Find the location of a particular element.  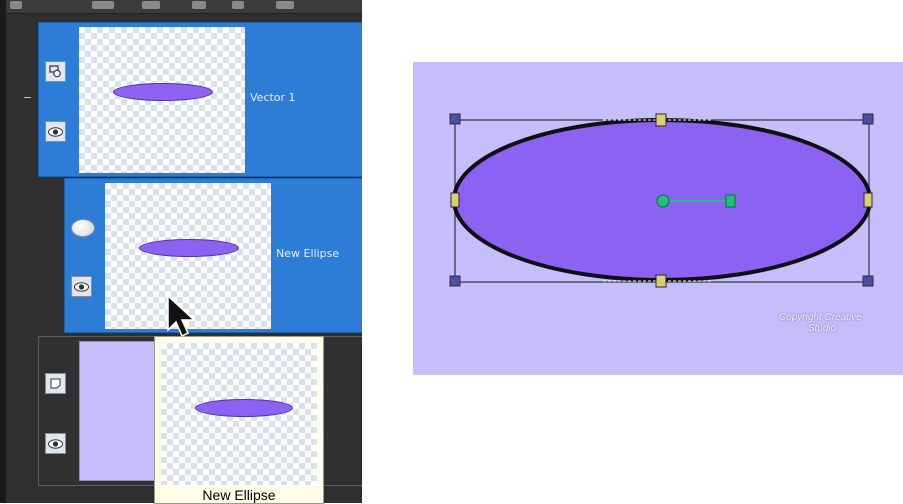

raster-layer-icon is located at coordinates (55, 383).